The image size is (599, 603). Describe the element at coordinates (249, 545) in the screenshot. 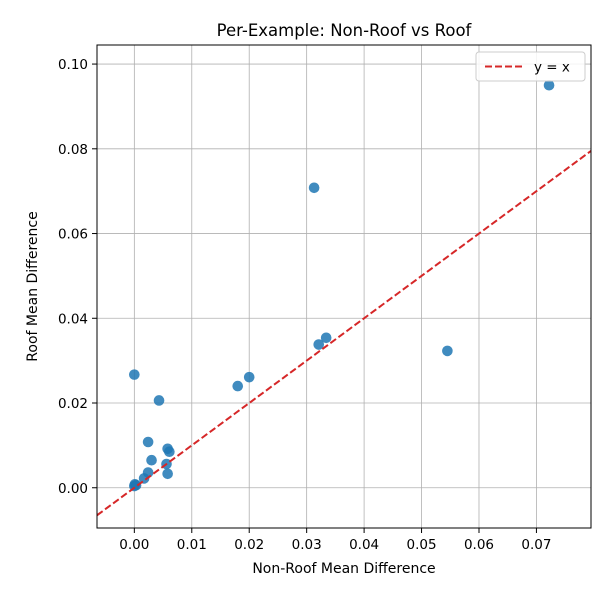

I see `x-tick-label: 0.02` at that location.